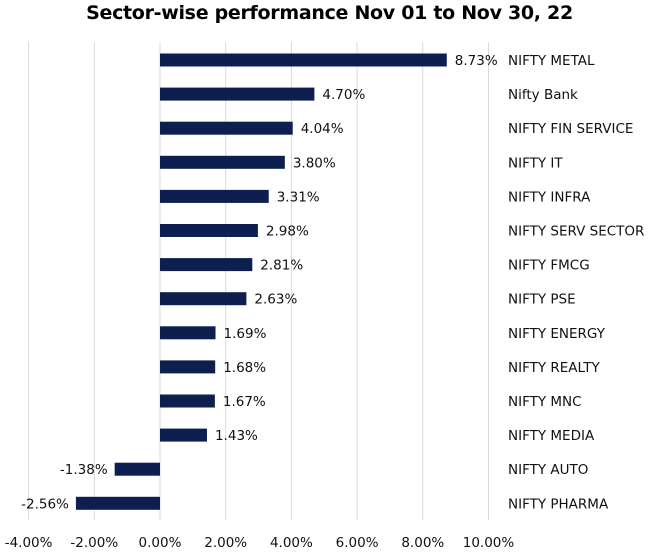  Describe the element at coordinates (543, 95) in the screenshot. I see `category-label: Nifty Bank` at that location.